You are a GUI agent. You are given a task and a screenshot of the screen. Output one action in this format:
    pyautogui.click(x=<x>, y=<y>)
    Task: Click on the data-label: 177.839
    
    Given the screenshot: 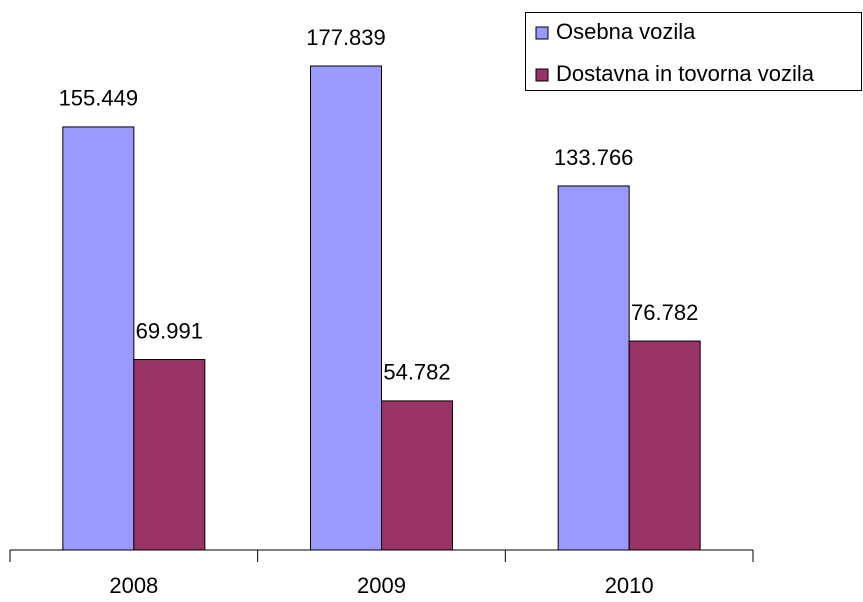 What is the action you would take?
    pyautogui.click(x=346, y=37)
    